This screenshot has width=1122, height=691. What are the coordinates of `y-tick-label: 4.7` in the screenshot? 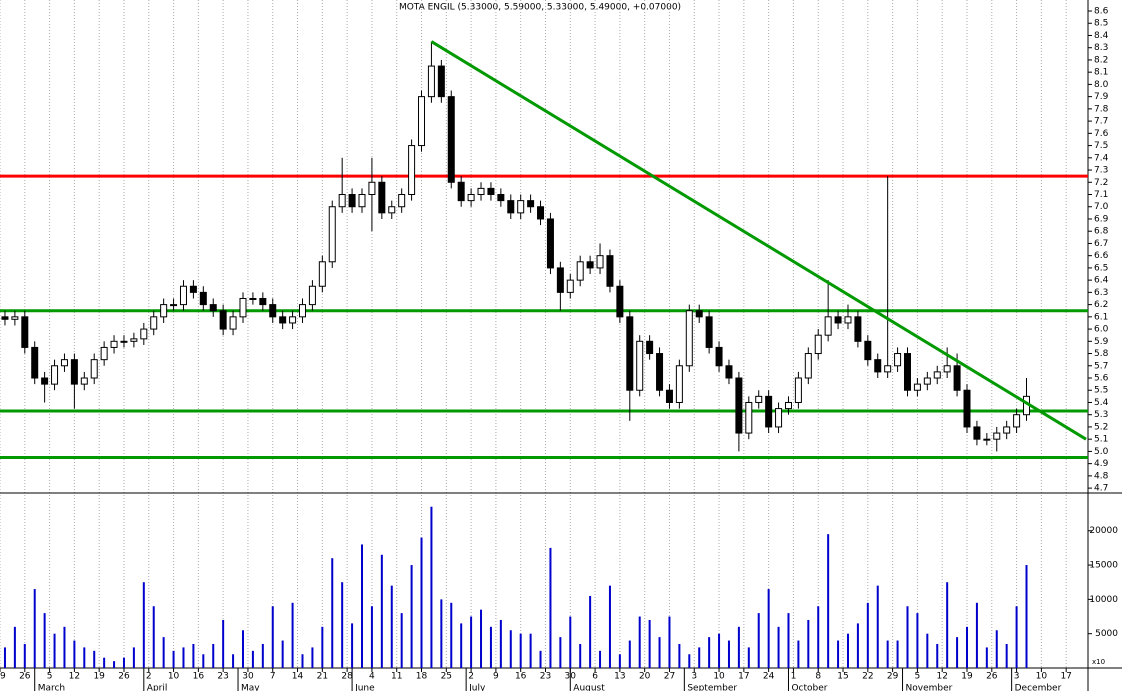 It's located at (1101, 489).